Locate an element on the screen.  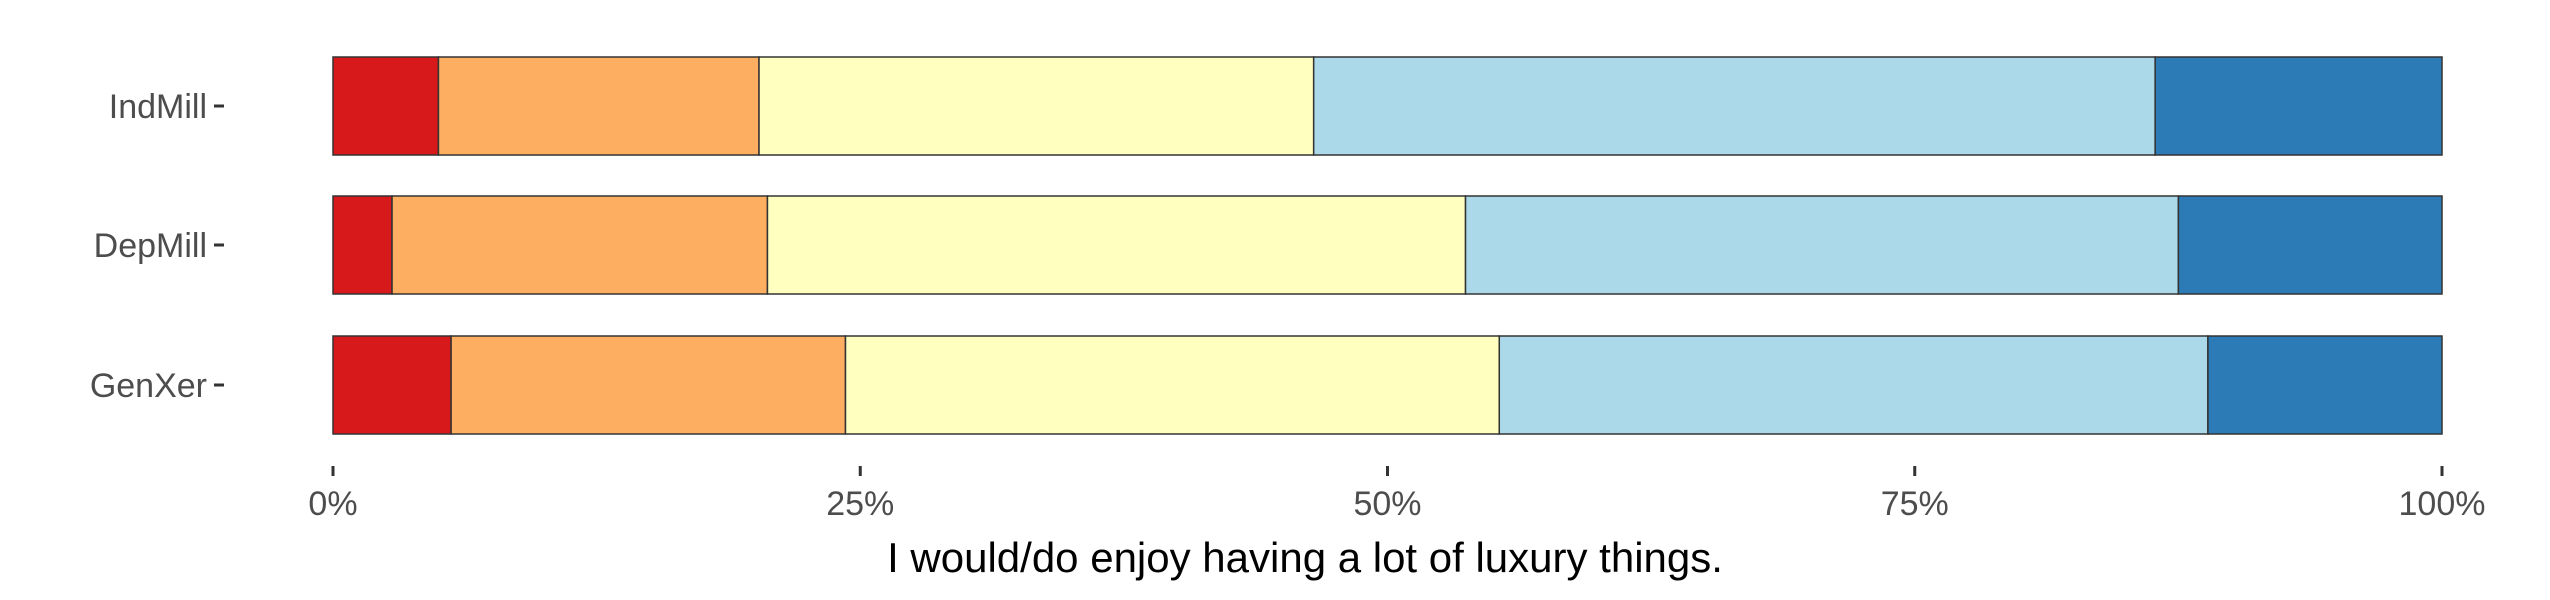
x-tick-label-1: 25% is located at coordinates (860, 504).